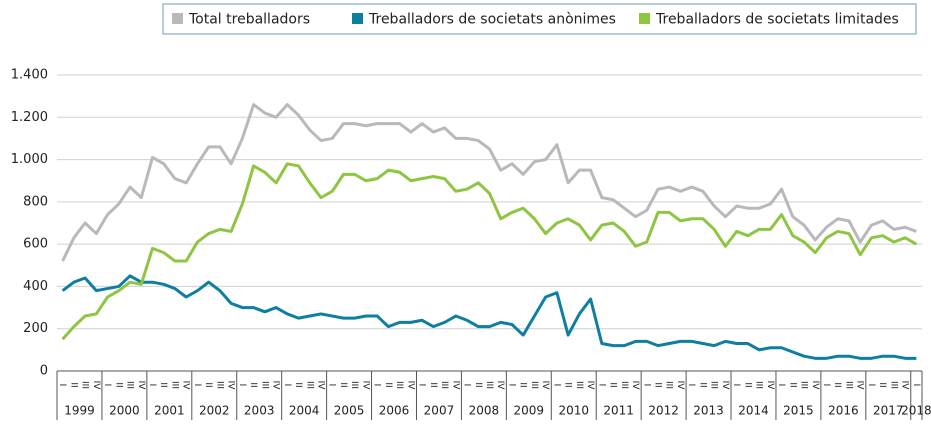 Image resolution: width=931 pixels, height=426 pixels. I want to click on year-label: 2002, so click(214, 411).